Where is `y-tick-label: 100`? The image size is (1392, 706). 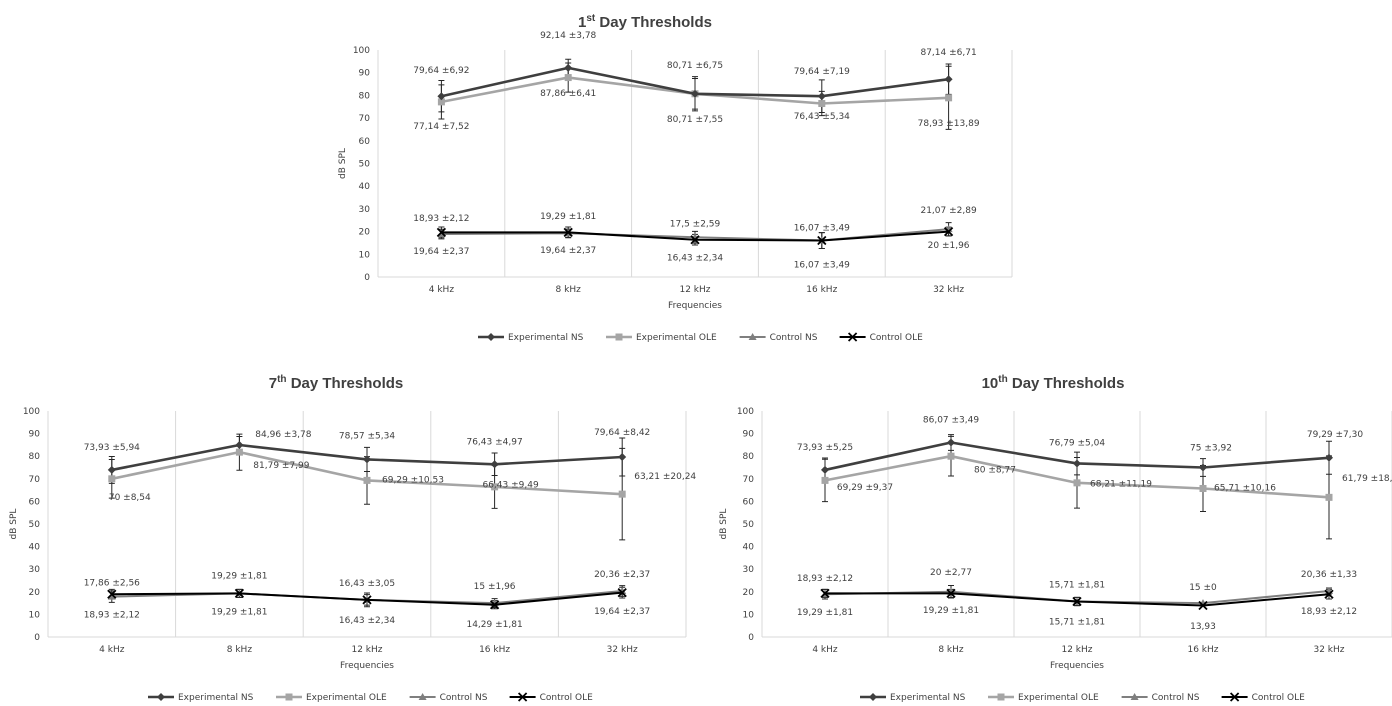
y-tick-label: 100 is located at coordinates (31, 412).